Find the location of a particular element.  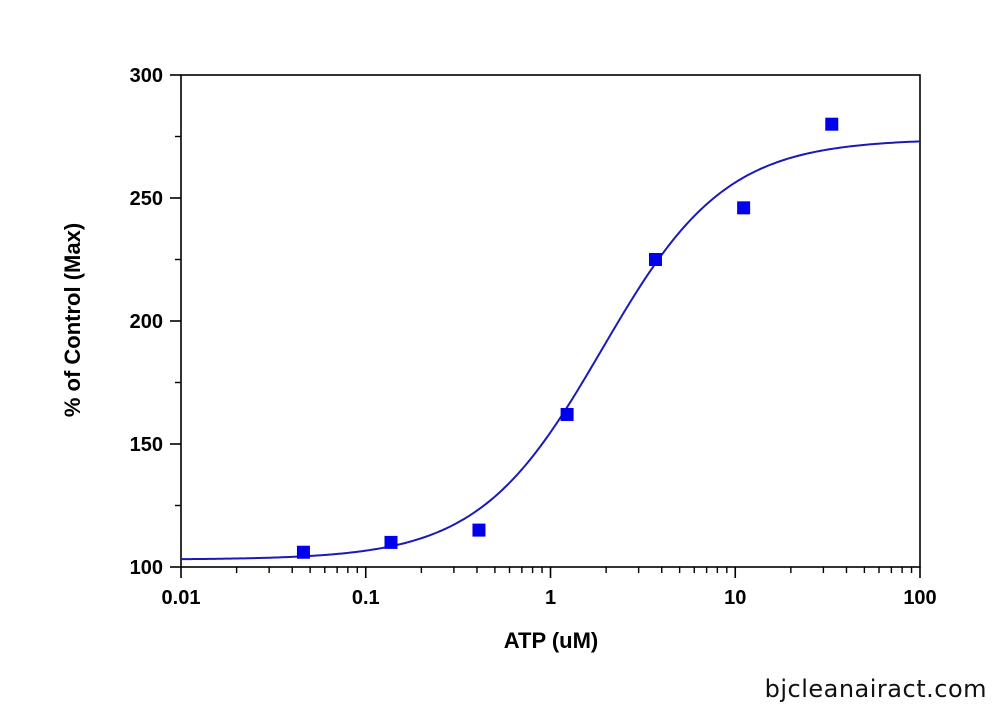

x-tick-label: 0.01 is located at coordinates (181, 598).